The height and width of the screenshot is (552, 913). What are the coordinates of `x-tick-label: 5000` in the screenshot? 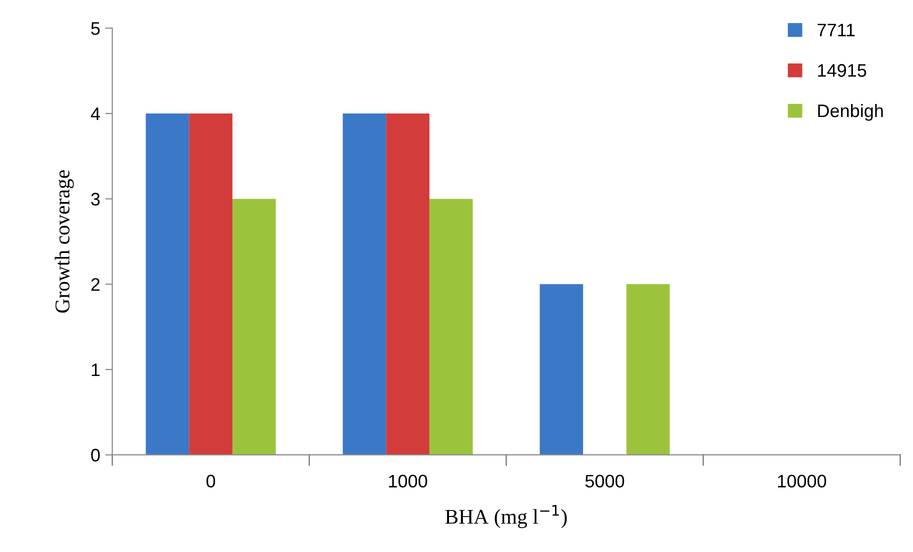 It's located at (604, 481).